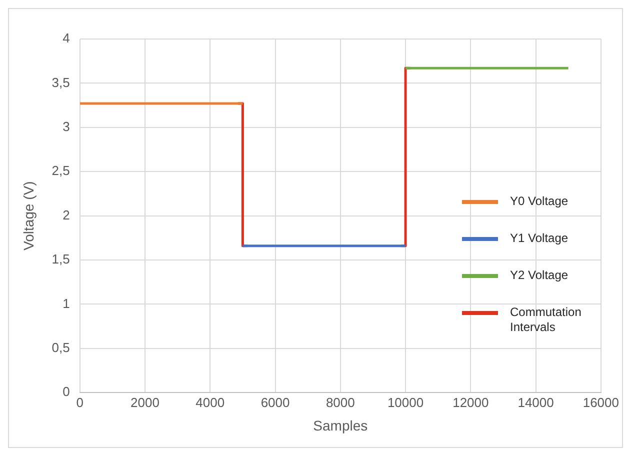  Describe the element at coordinates (66, 214) in the screenshot. I see `y-tick-label: 2` at that location.